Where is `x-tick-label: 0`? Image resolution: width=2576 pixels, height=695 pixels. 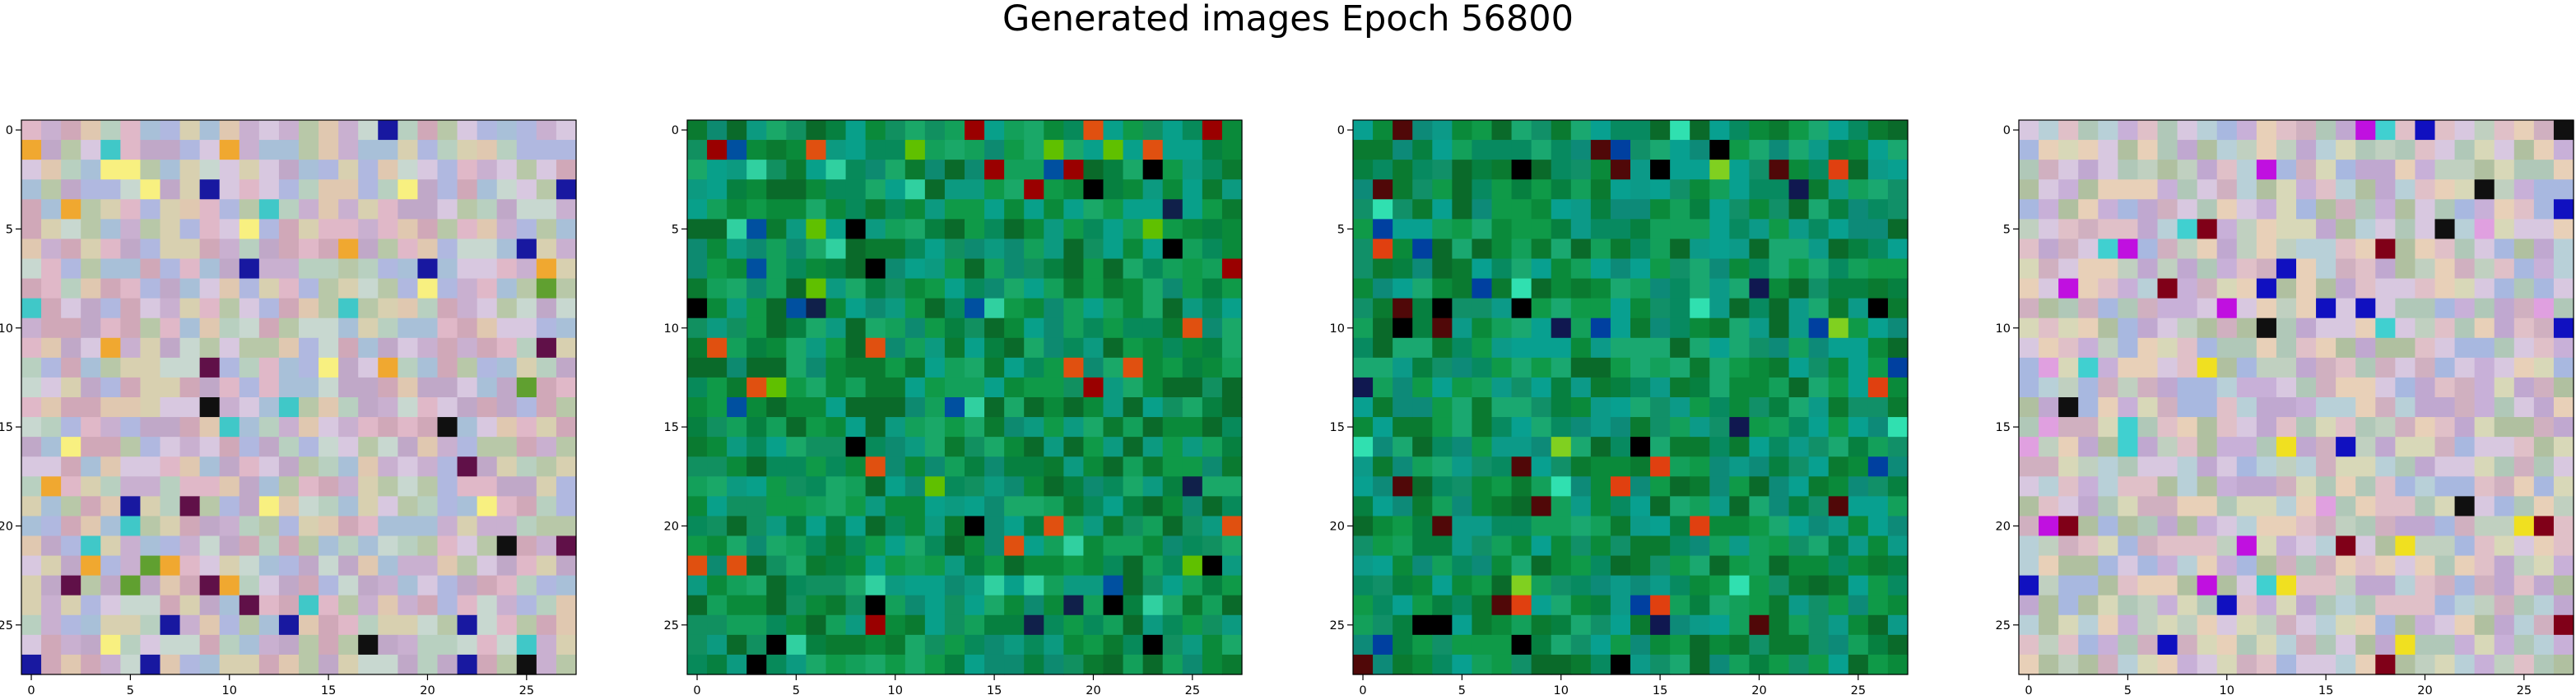 x-tick-label: 0 is located at coordinates (2028, 689).